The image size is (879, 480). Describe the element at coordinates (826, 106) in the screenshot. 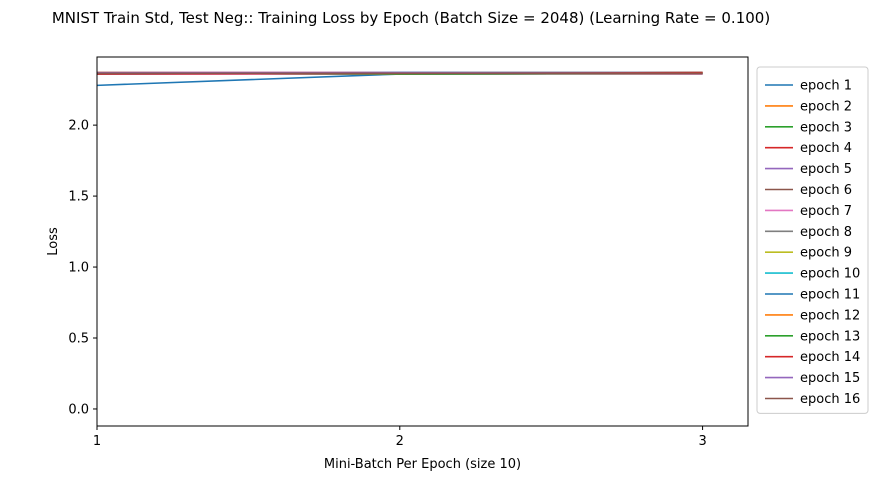

I see `legend-label: epoch 2` at that location.